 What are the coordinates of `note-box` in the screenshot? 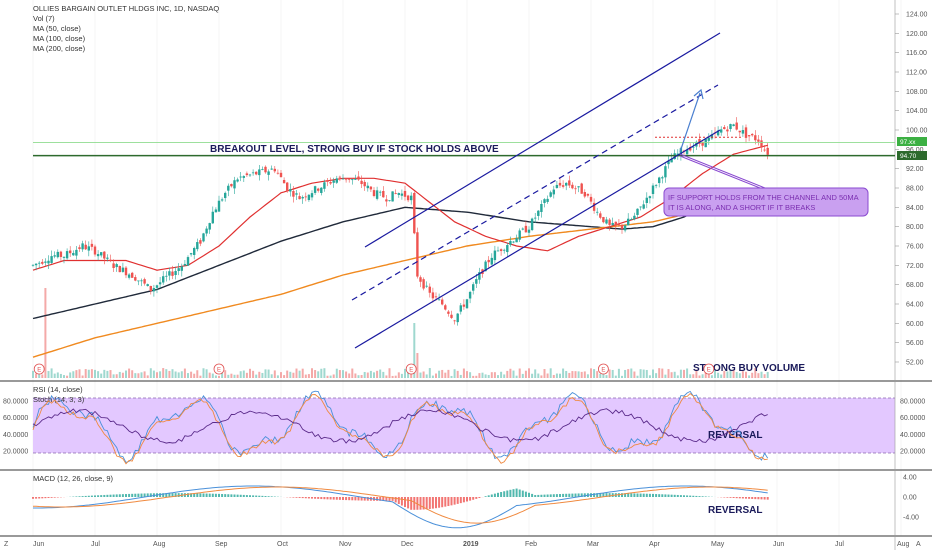 It's located at (766, 202).